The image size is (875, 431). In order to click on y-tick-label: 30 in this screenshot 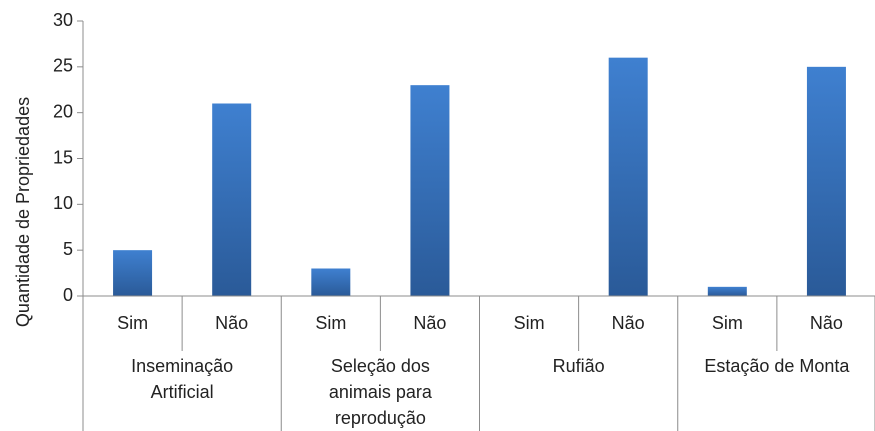, I will do `click(63, 20)`.